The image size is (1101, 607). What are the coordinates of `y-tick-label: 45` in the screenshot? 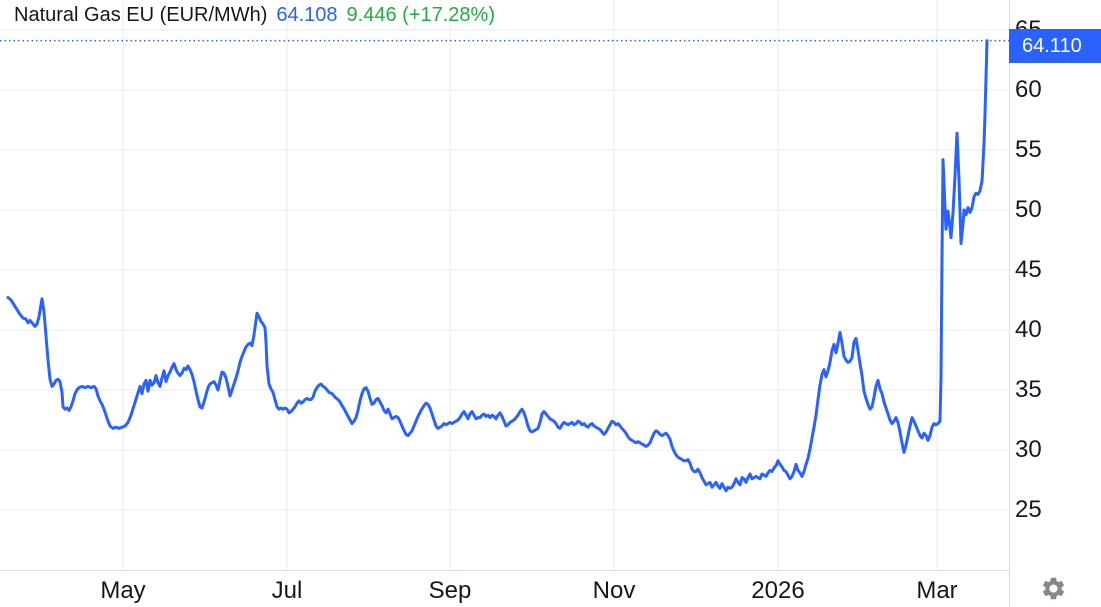 It's located at (1028, 269).